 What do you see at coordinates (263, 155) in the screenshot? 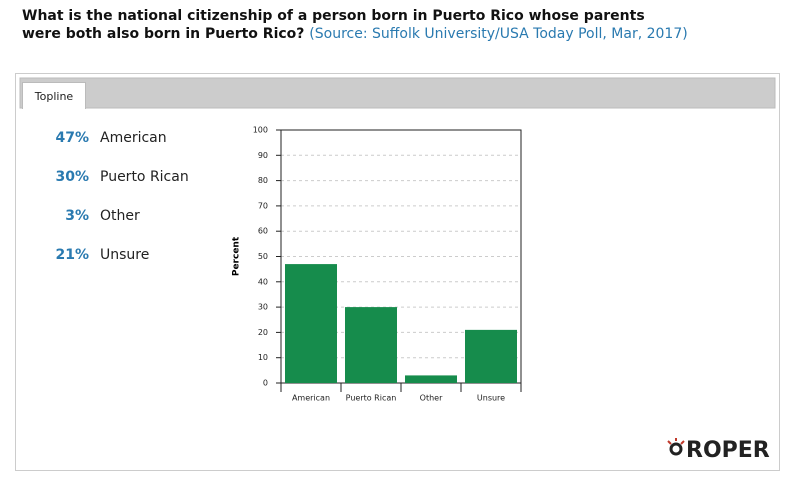
I see `y-tick-label: 90` at bounding box center [263, 155].